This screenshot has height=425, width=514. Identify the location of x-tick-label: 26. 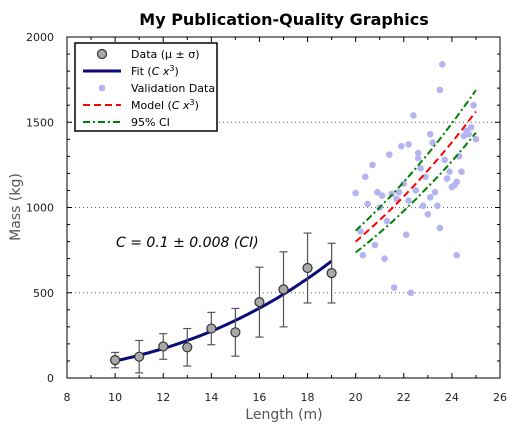
(500, 397).